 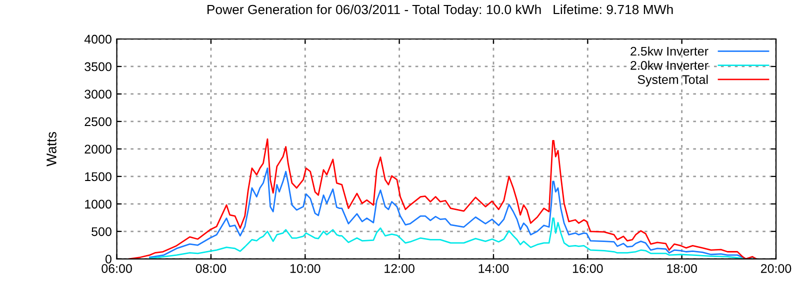 What do you see at coordinates (776, 268) in the screenshot?
I see `x-tick-label: 20:00` at bounding box center [776, 268].